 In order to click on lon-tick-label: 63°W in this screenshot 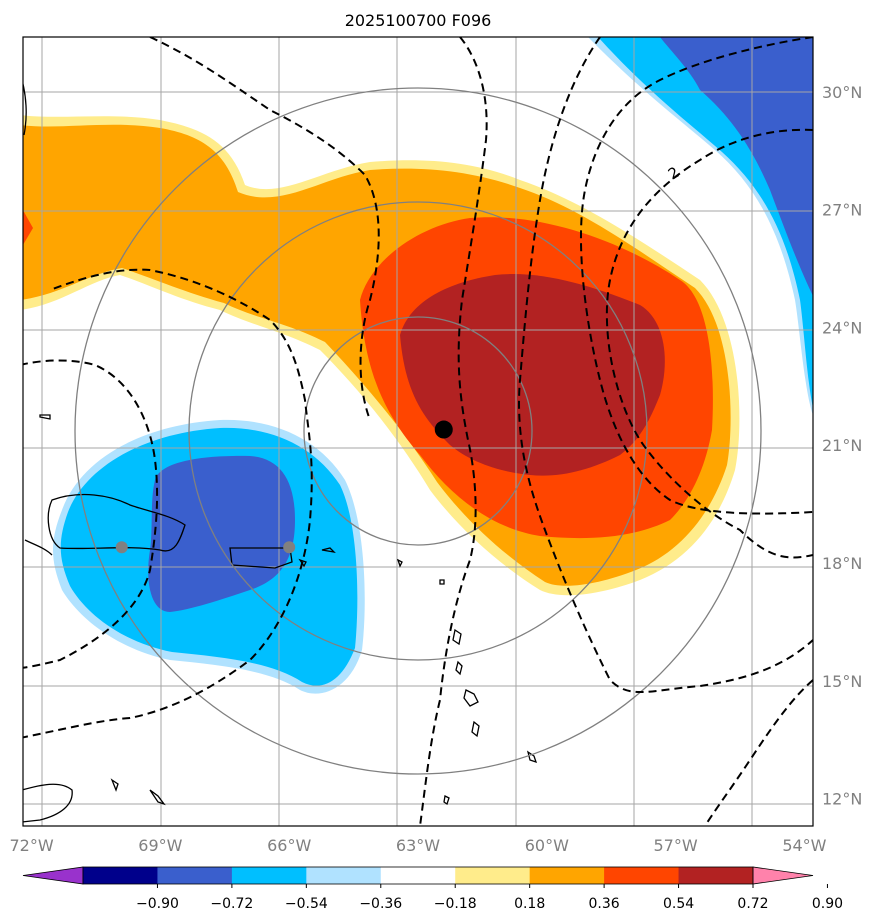, I will do `click(418, 845)`.